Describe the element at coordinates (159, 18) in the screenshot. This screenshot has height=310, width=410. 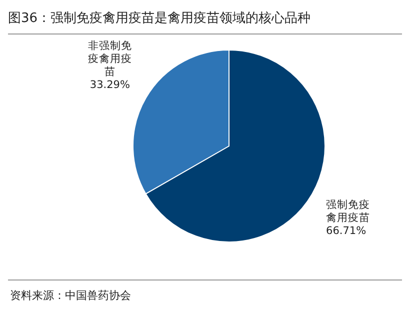
I see `chart-title: 图36：强制免疫禽用疫苗是禽用疫苗领域的核心品种` at that location.